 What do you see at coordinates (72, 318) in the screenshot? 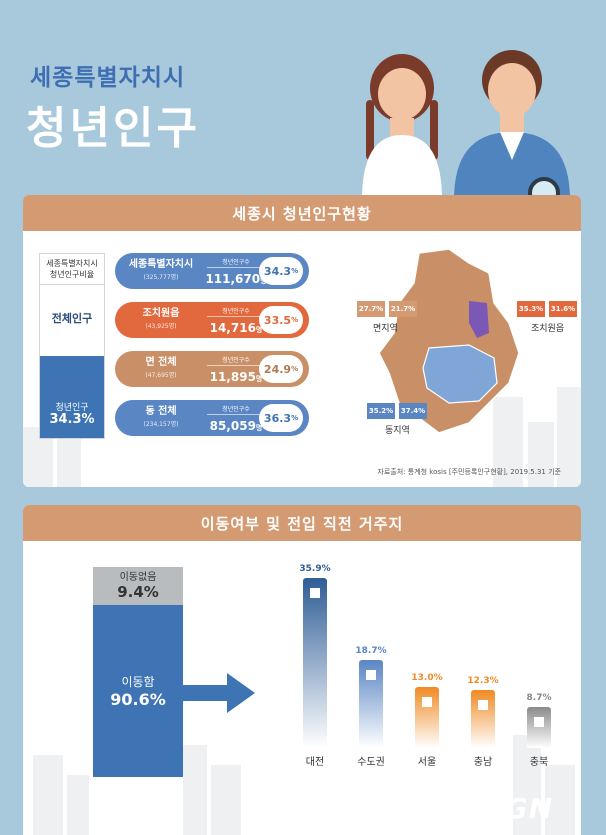
I see `total-population-label: 전체인구` at bounding box center [72, 318].